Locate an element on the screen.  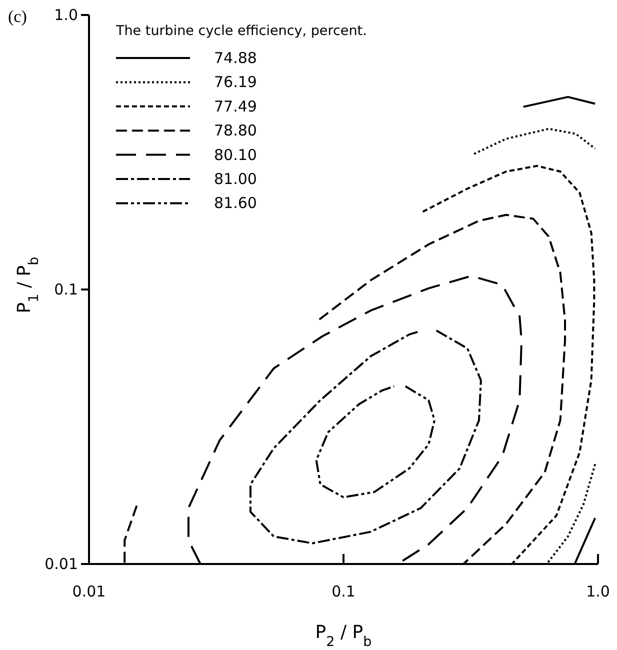
legend-label: 78.80 is located at coordinates (235, 131).